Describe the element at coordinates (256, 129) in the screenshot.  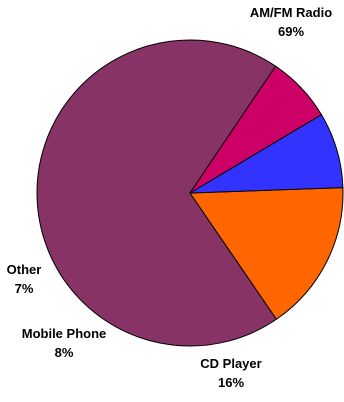
I see `pie-slice-other` at that location.